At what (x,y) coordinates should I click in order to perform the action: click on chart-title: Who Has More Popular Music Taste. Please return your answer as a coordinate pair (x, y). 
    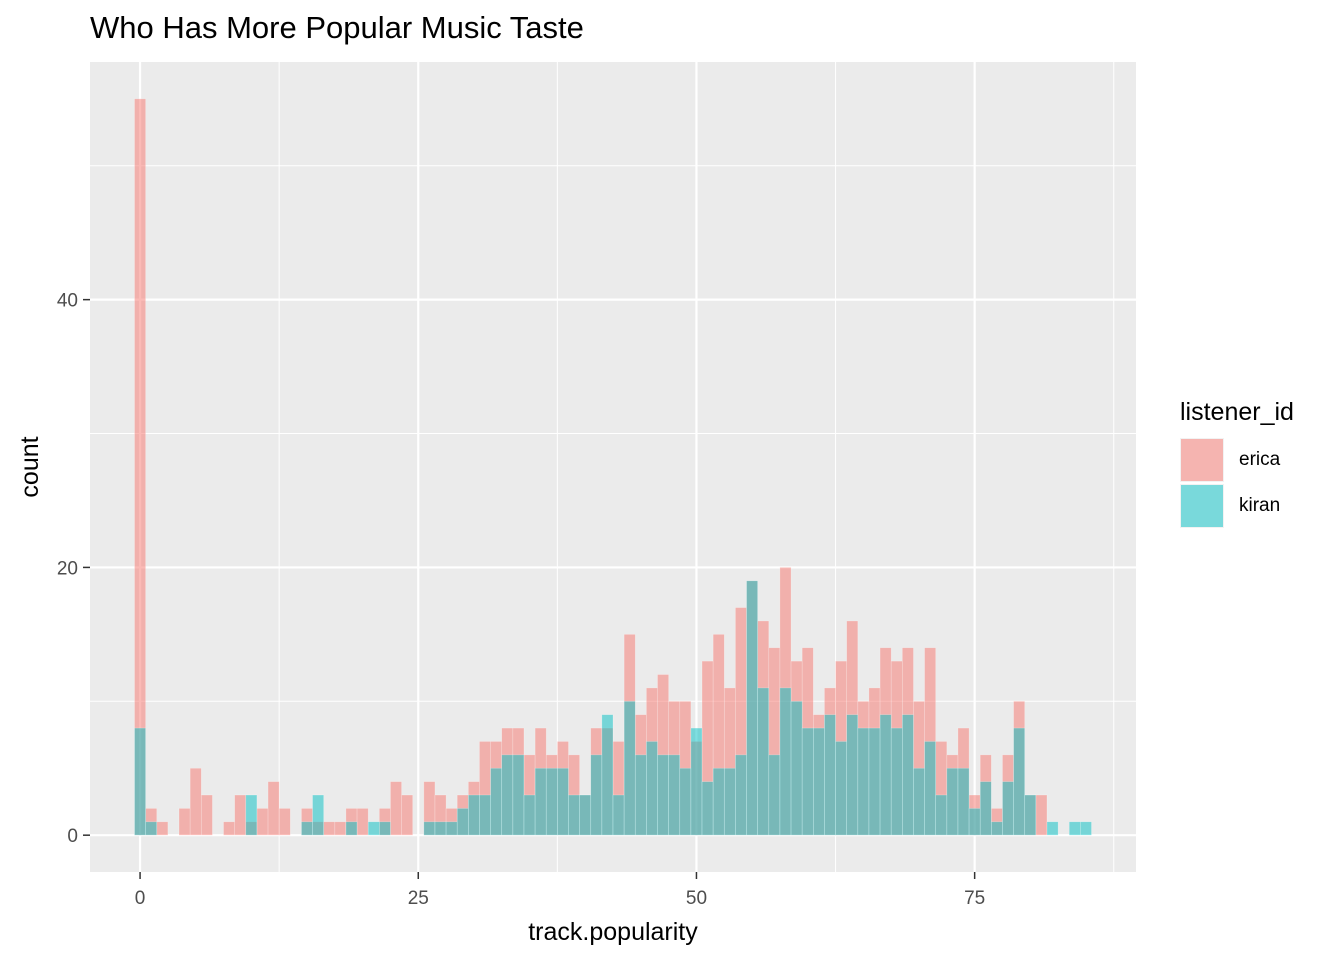
    Looking at the image, I should click on (337, 27).